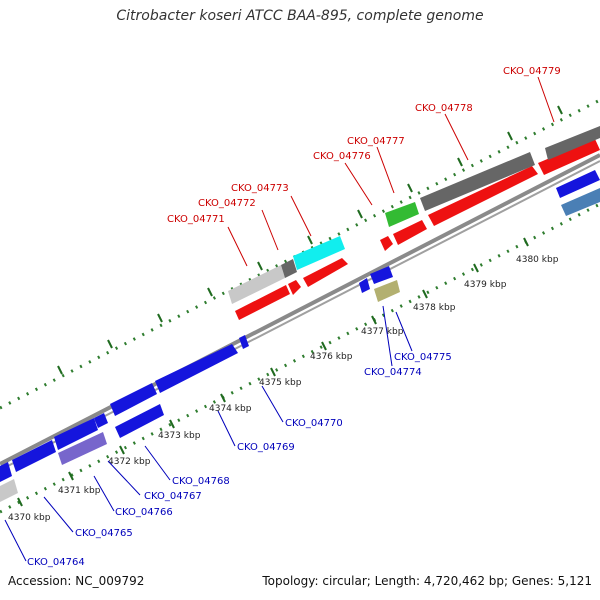 This screenshot has height=600, width=600. Describe the element at coordinates (79, 491) in the screenshot. I see `kbp-label-4371: 4371 kbp` at that location.